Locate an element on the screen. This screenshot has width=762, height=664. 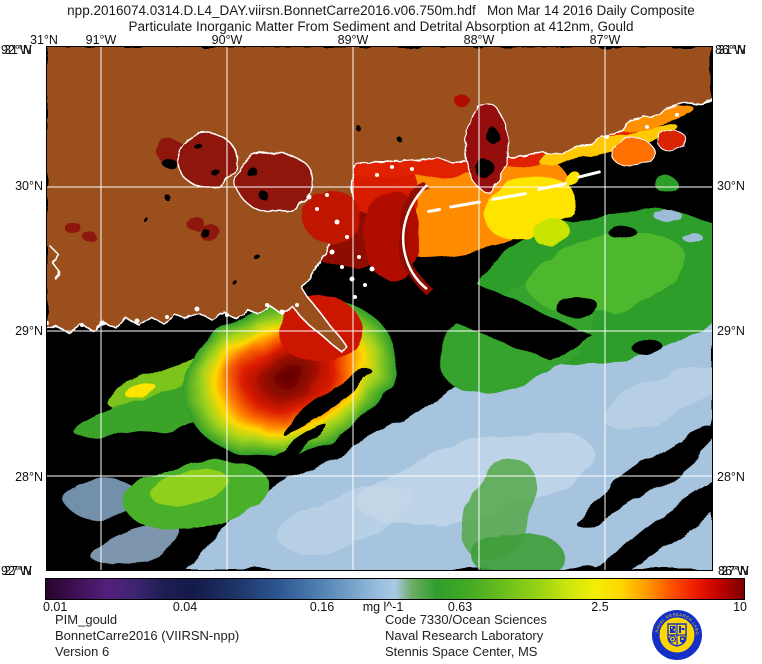
corner-label-top-right: 86°W 31°N is located at coordinates (738, 51).